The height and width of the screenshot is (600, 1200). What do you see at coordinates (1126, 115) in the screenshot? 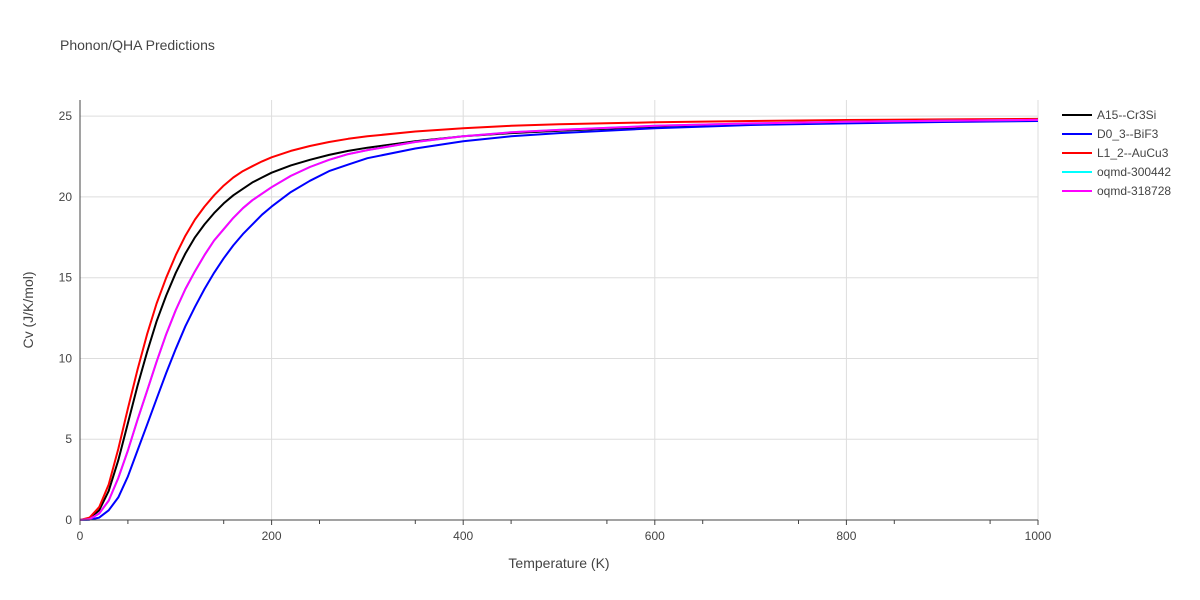
I see `legend-item-label: A15--Cr3Si` at bounding box center [1126, 115].